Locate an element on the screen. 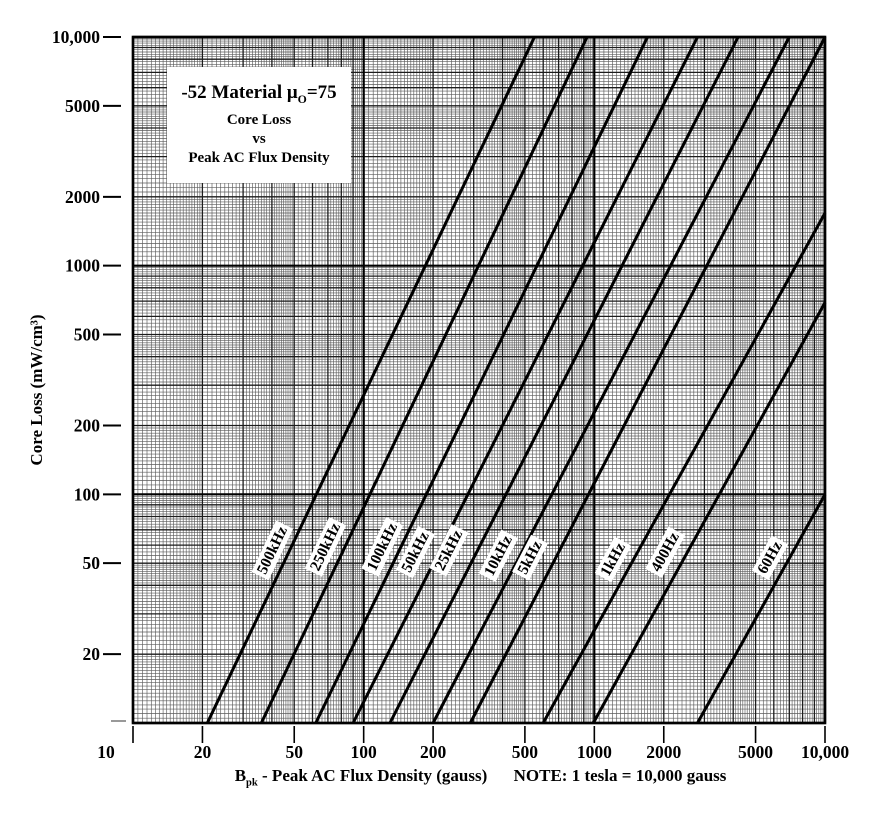 Image resolution: width=888 pixels, height=817 pixels. chart-title-line4: Peak AC Flux Density is located at coordinates (259, 158).